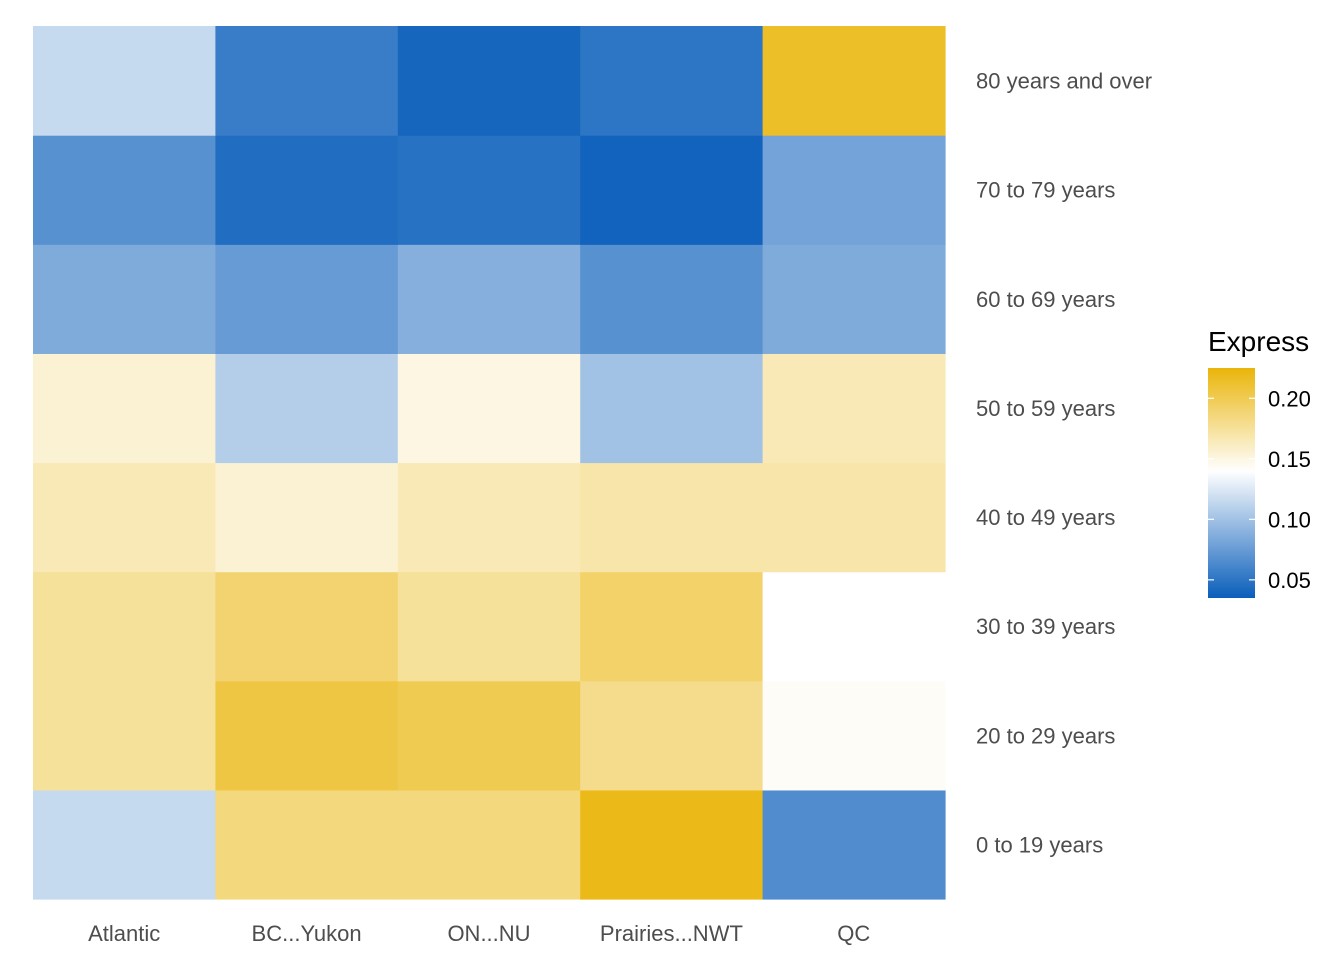  I want to click on y-tick-label: 40 to 49 years, so click(1045, 517).